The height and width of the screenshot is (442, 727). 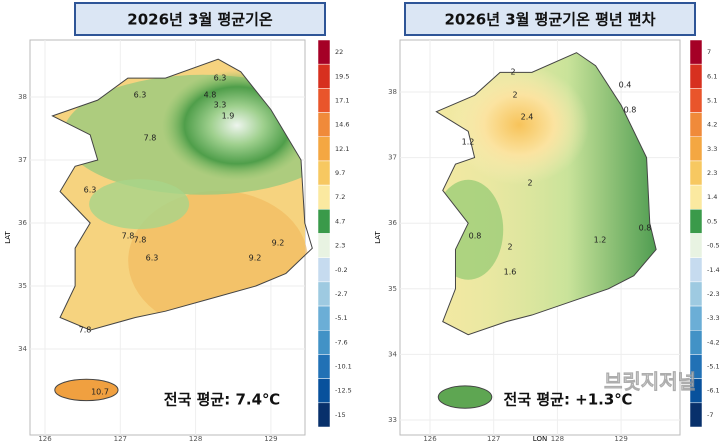 I want to click on panel-title: 2026년 3월 평균기온 평년 편차, so click(x=549, y=20).